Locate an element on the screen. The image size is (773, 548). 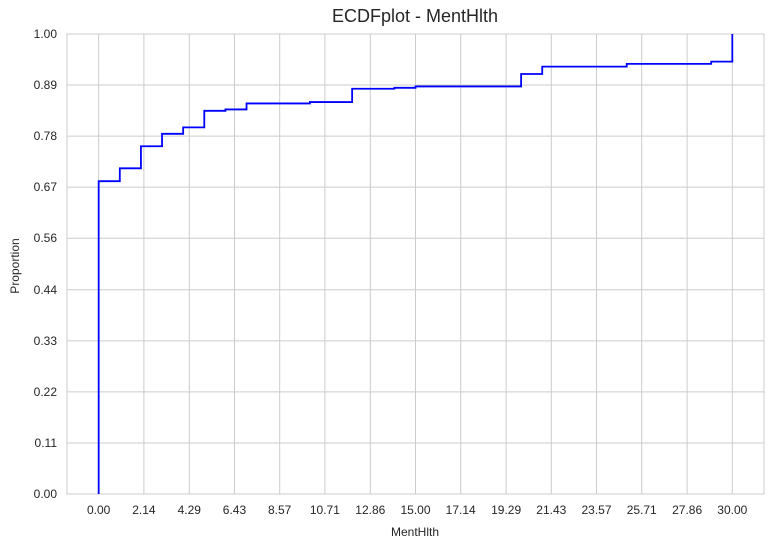
y-tick-label: 0.33 is located at coordinates (46, 341).